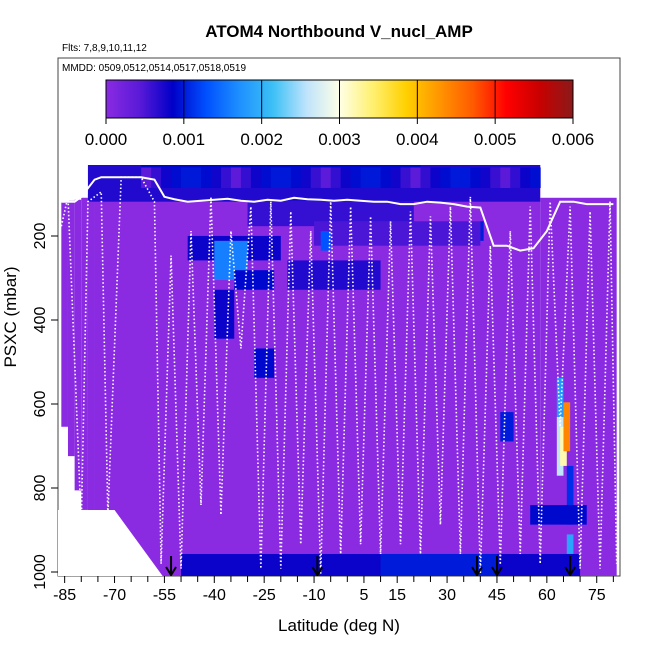 Image resolution: width=650 pixels, height=650 pixels. Describe the element at coordinates (40, 404) in the screenshot. I see `y-tick-label: 600` at that location.